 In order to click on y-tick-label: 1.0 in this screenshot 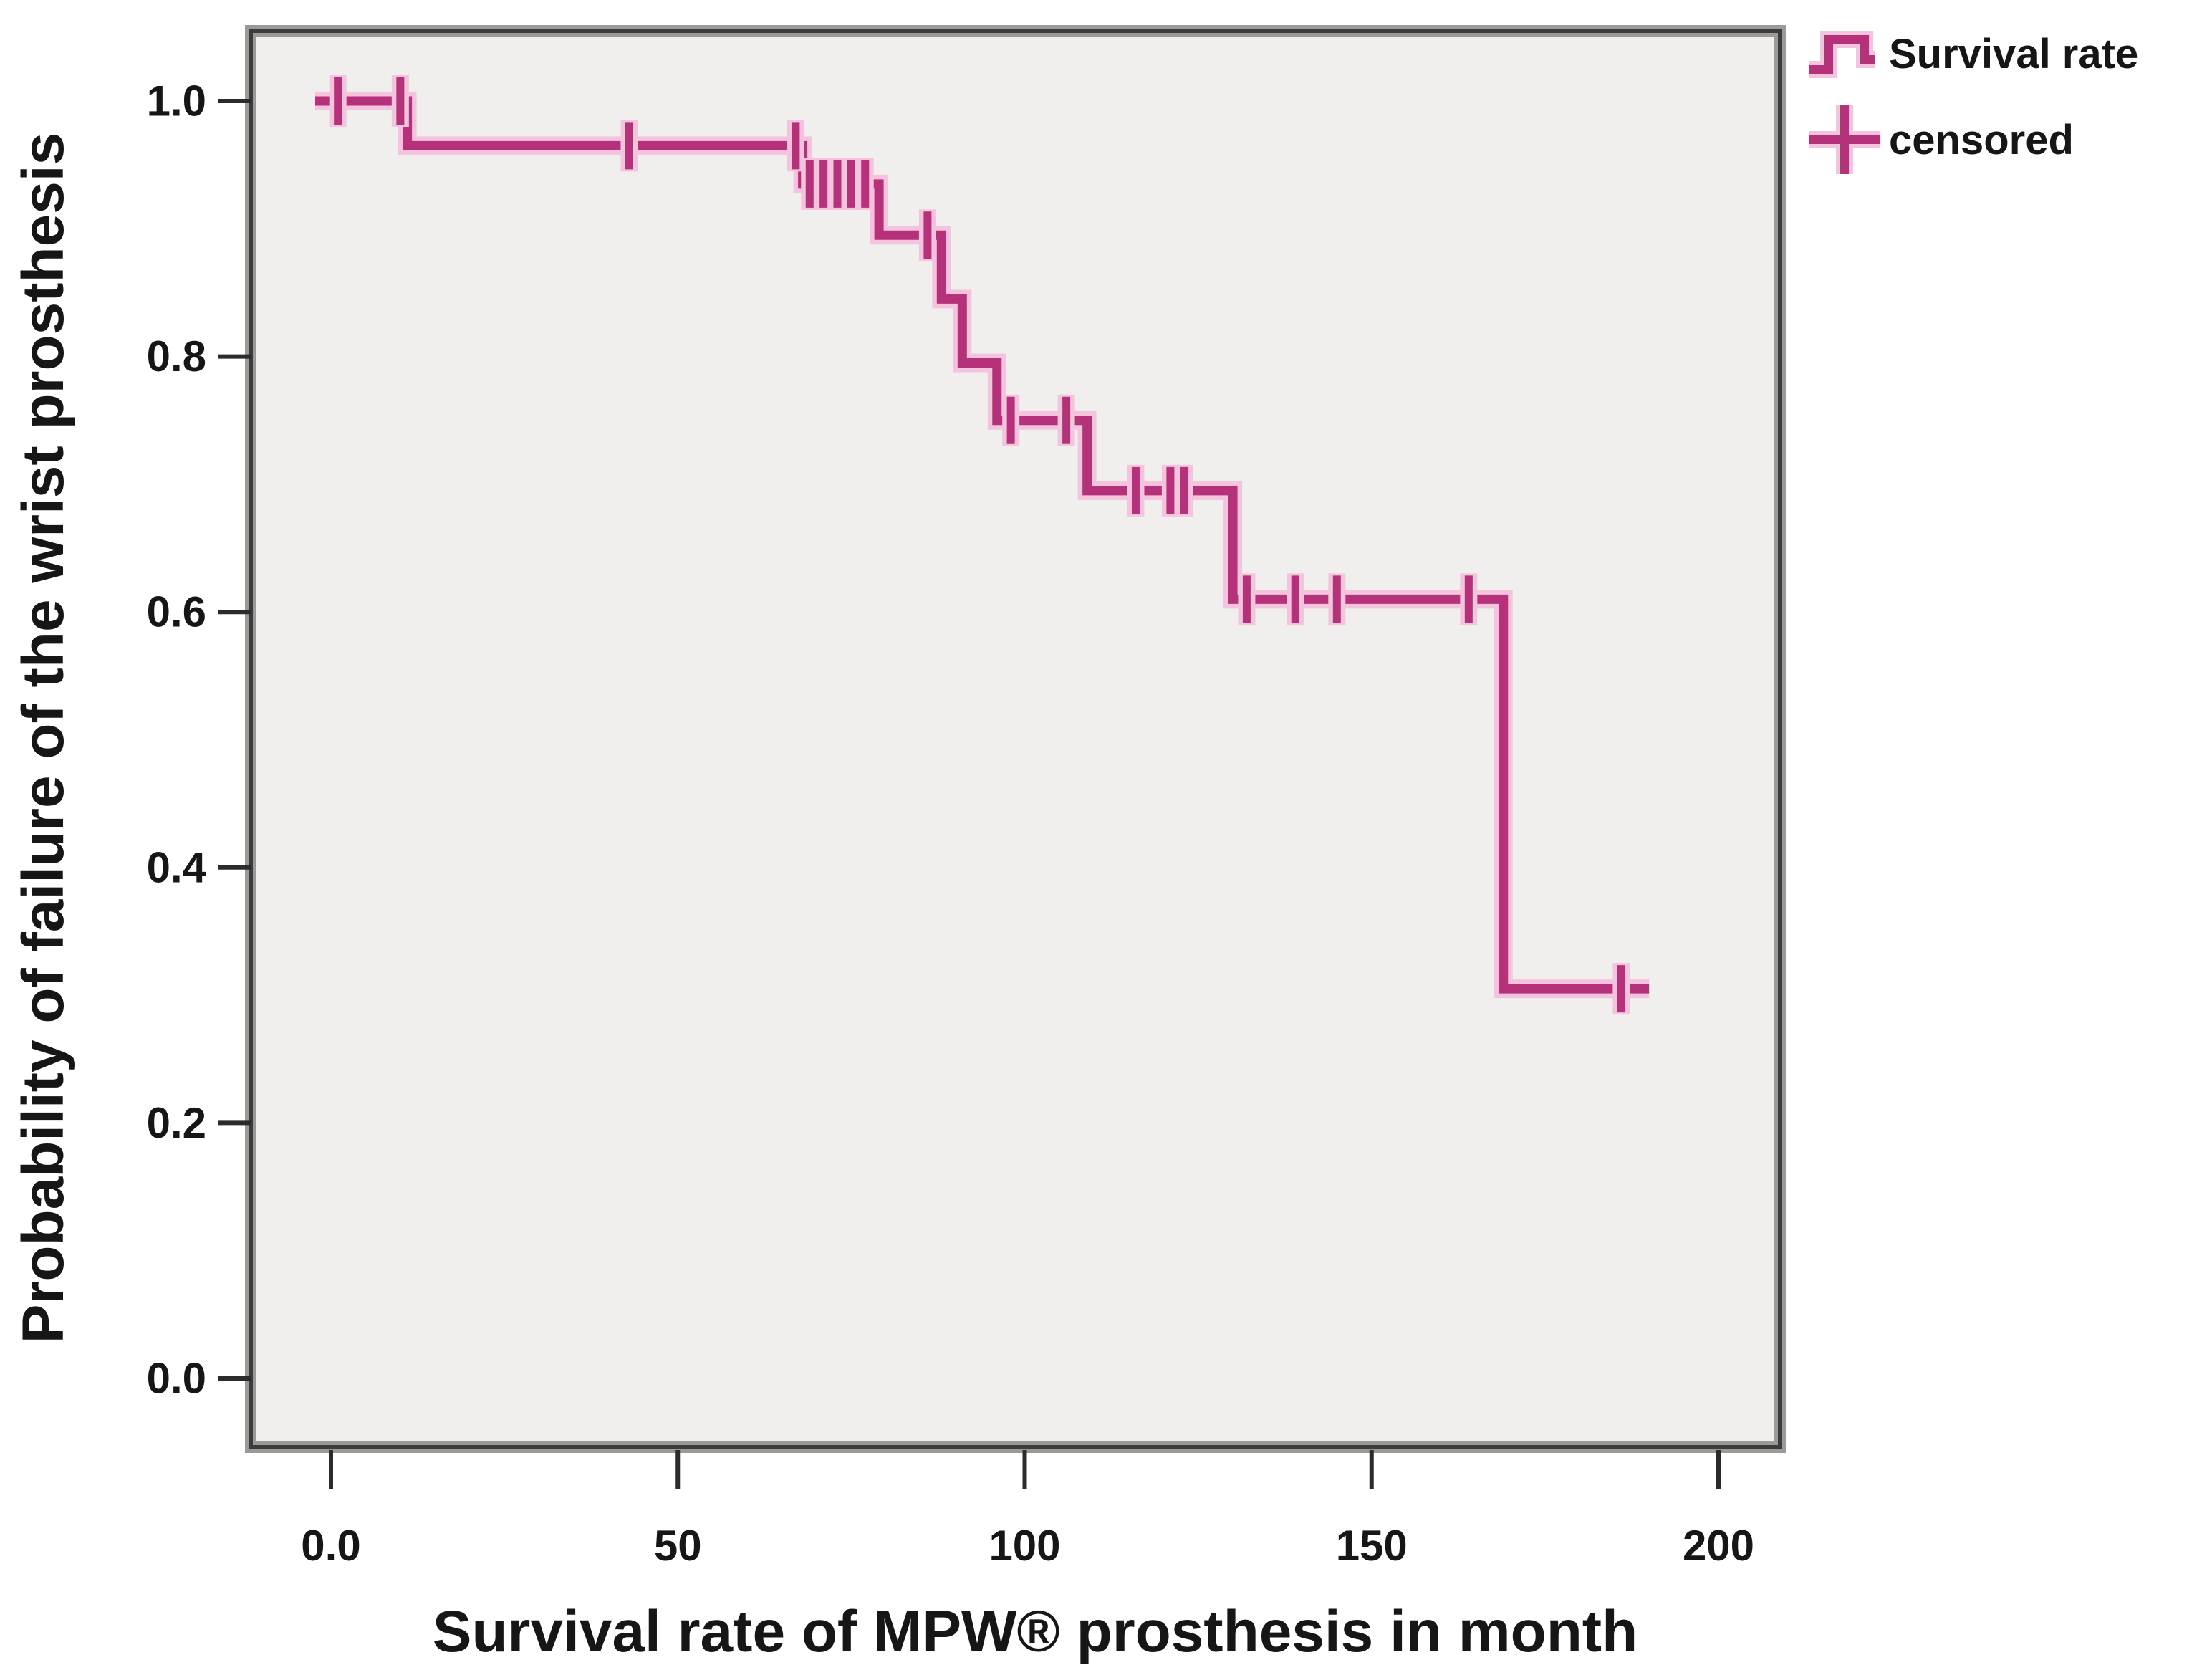, I will do `click(176, 101)`.